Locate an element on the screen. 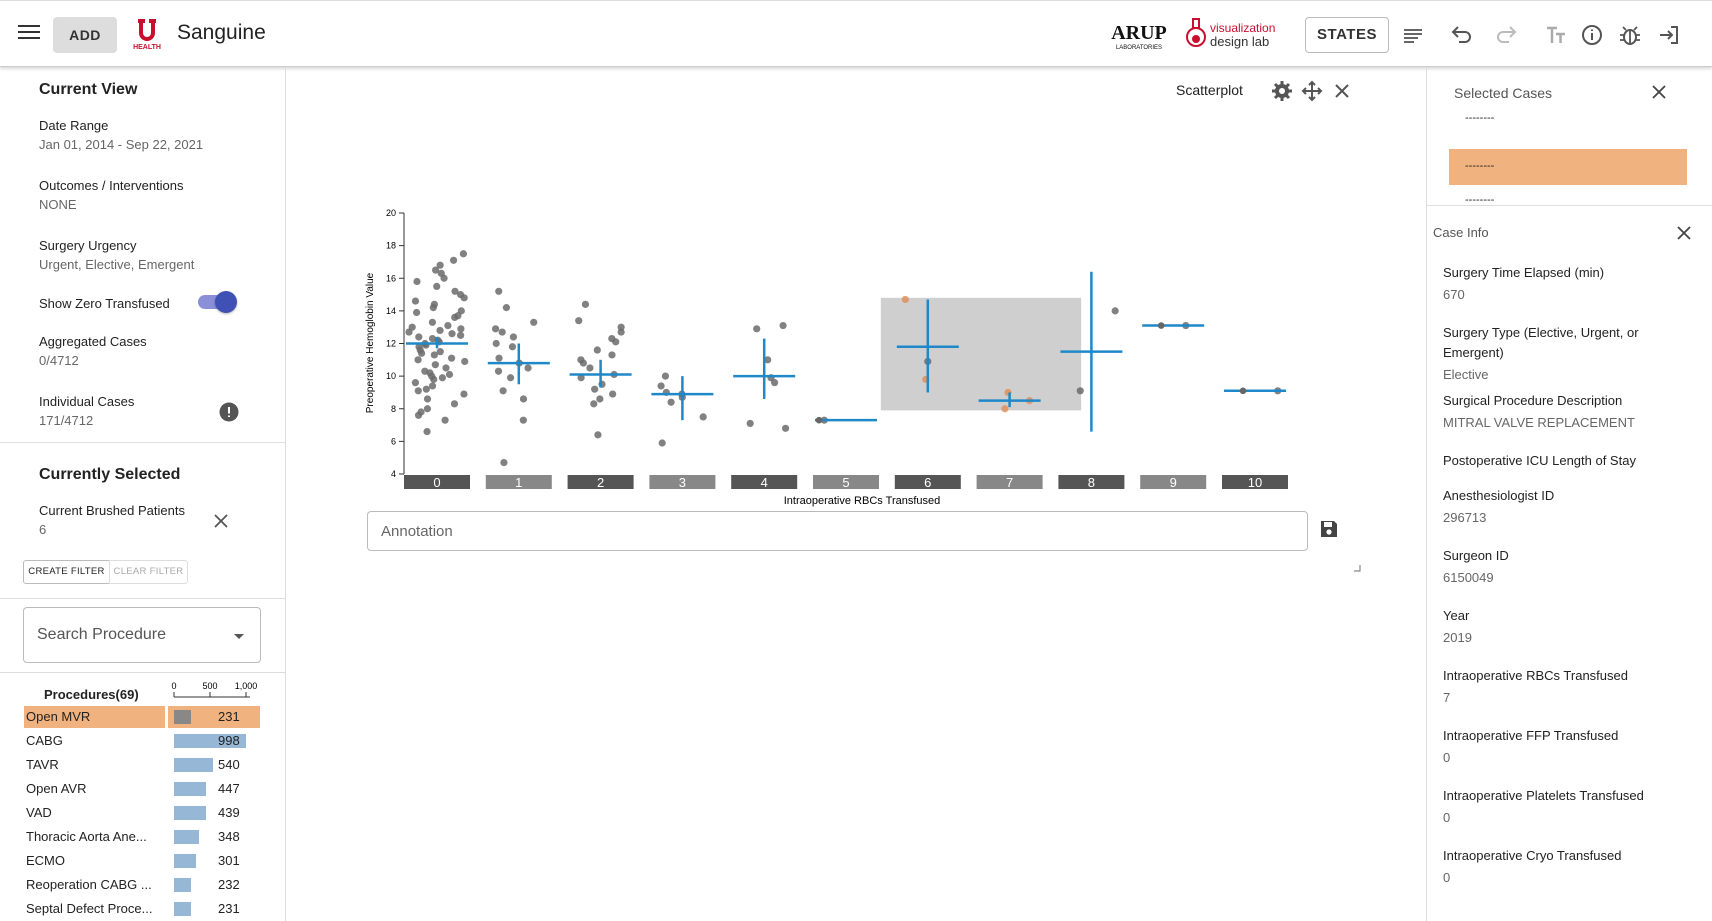 This screenshot has height=921, width=1712. procedure-row: CABG 998 is located at coordinates (142, 741).